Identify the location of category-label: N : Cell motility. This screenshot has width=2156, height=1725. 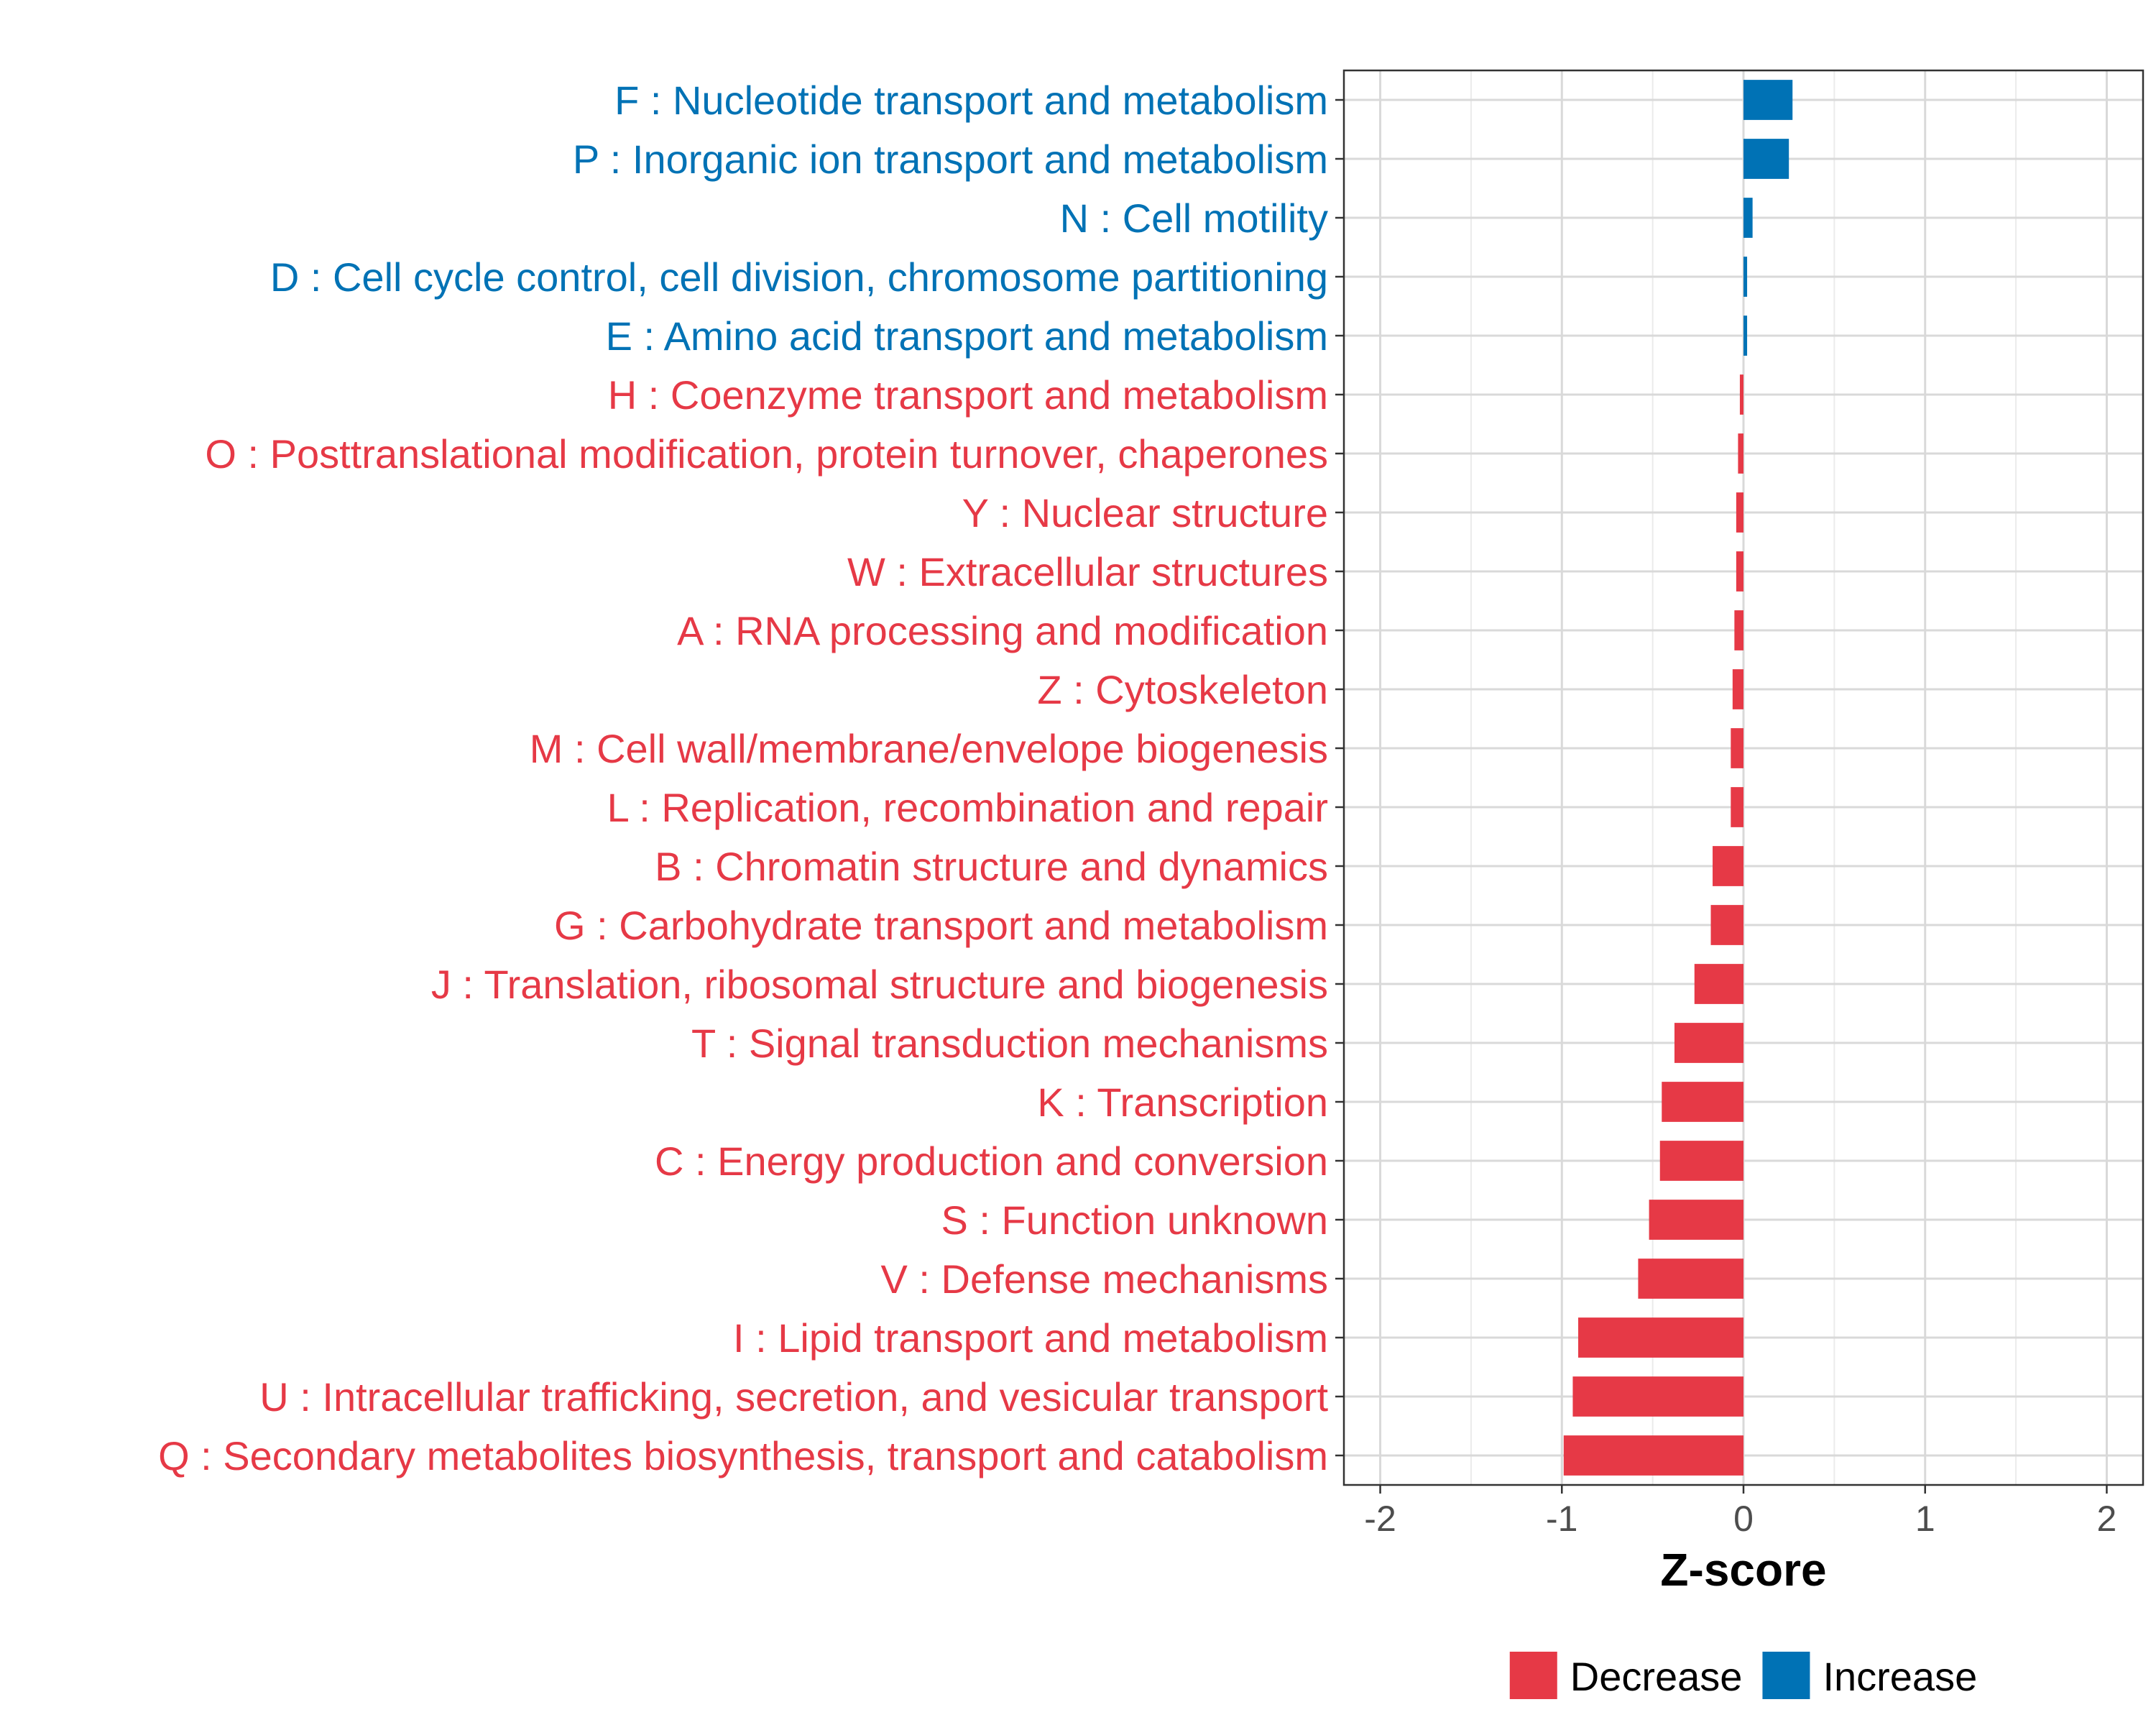
(1194, 218).